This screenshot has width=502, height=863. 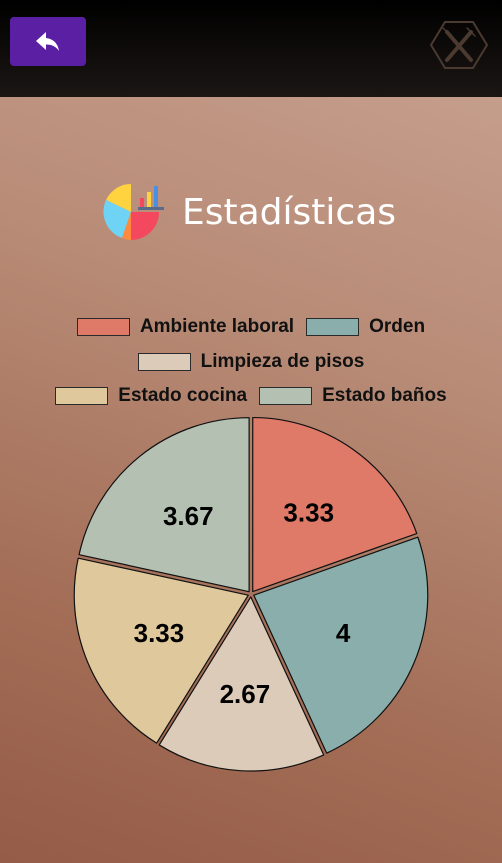 I want to click on legend-label: Estado cocina, so click(x=183, y=395).